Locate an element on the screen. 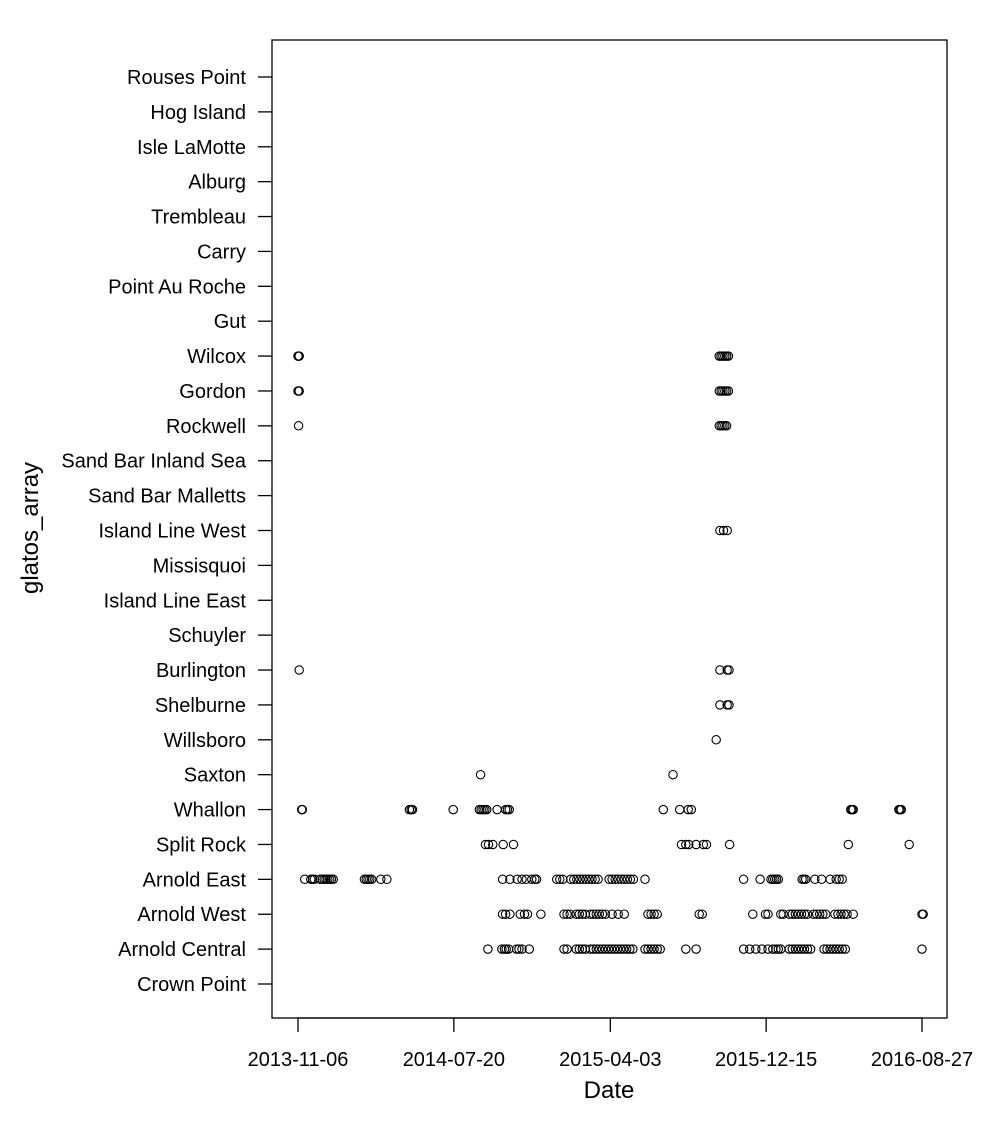 Image resolution: width=1000 pixels, height=1125 pixels. y-tick-label: Carry is located at coordinates (221, 252).